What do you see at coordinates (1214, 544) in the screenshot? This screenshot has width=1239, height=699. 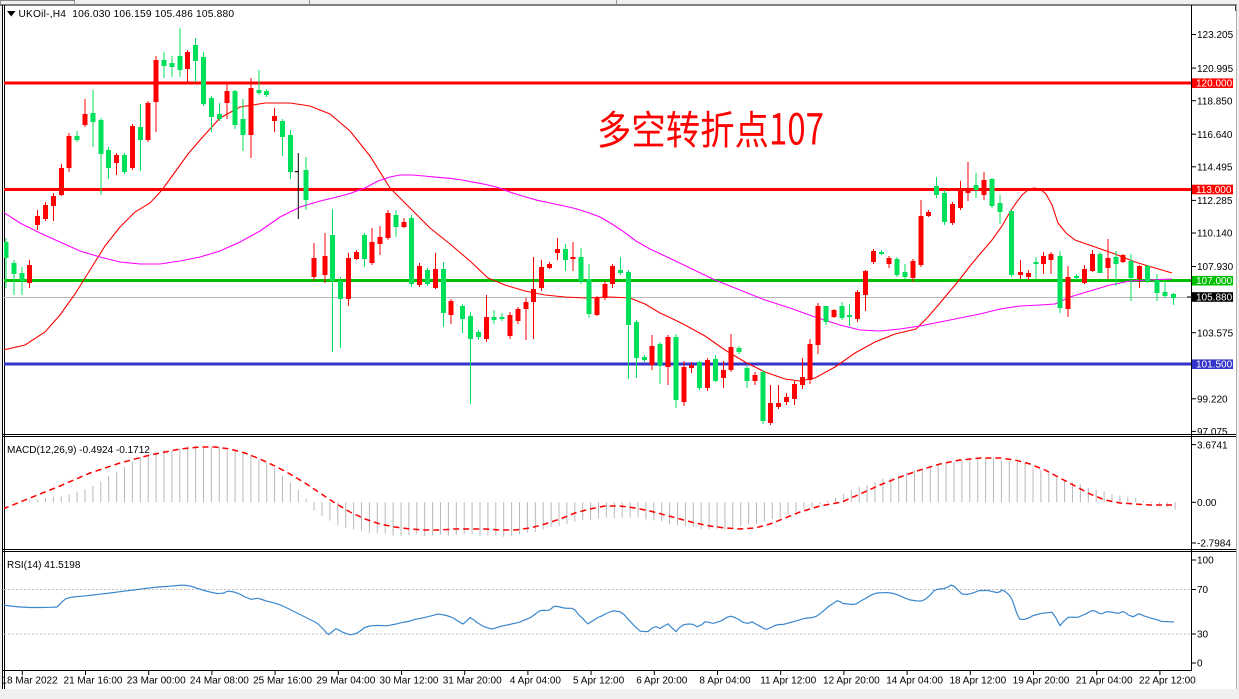 I see `svg-text: -2.7984` at bounding box center [1214, 544].